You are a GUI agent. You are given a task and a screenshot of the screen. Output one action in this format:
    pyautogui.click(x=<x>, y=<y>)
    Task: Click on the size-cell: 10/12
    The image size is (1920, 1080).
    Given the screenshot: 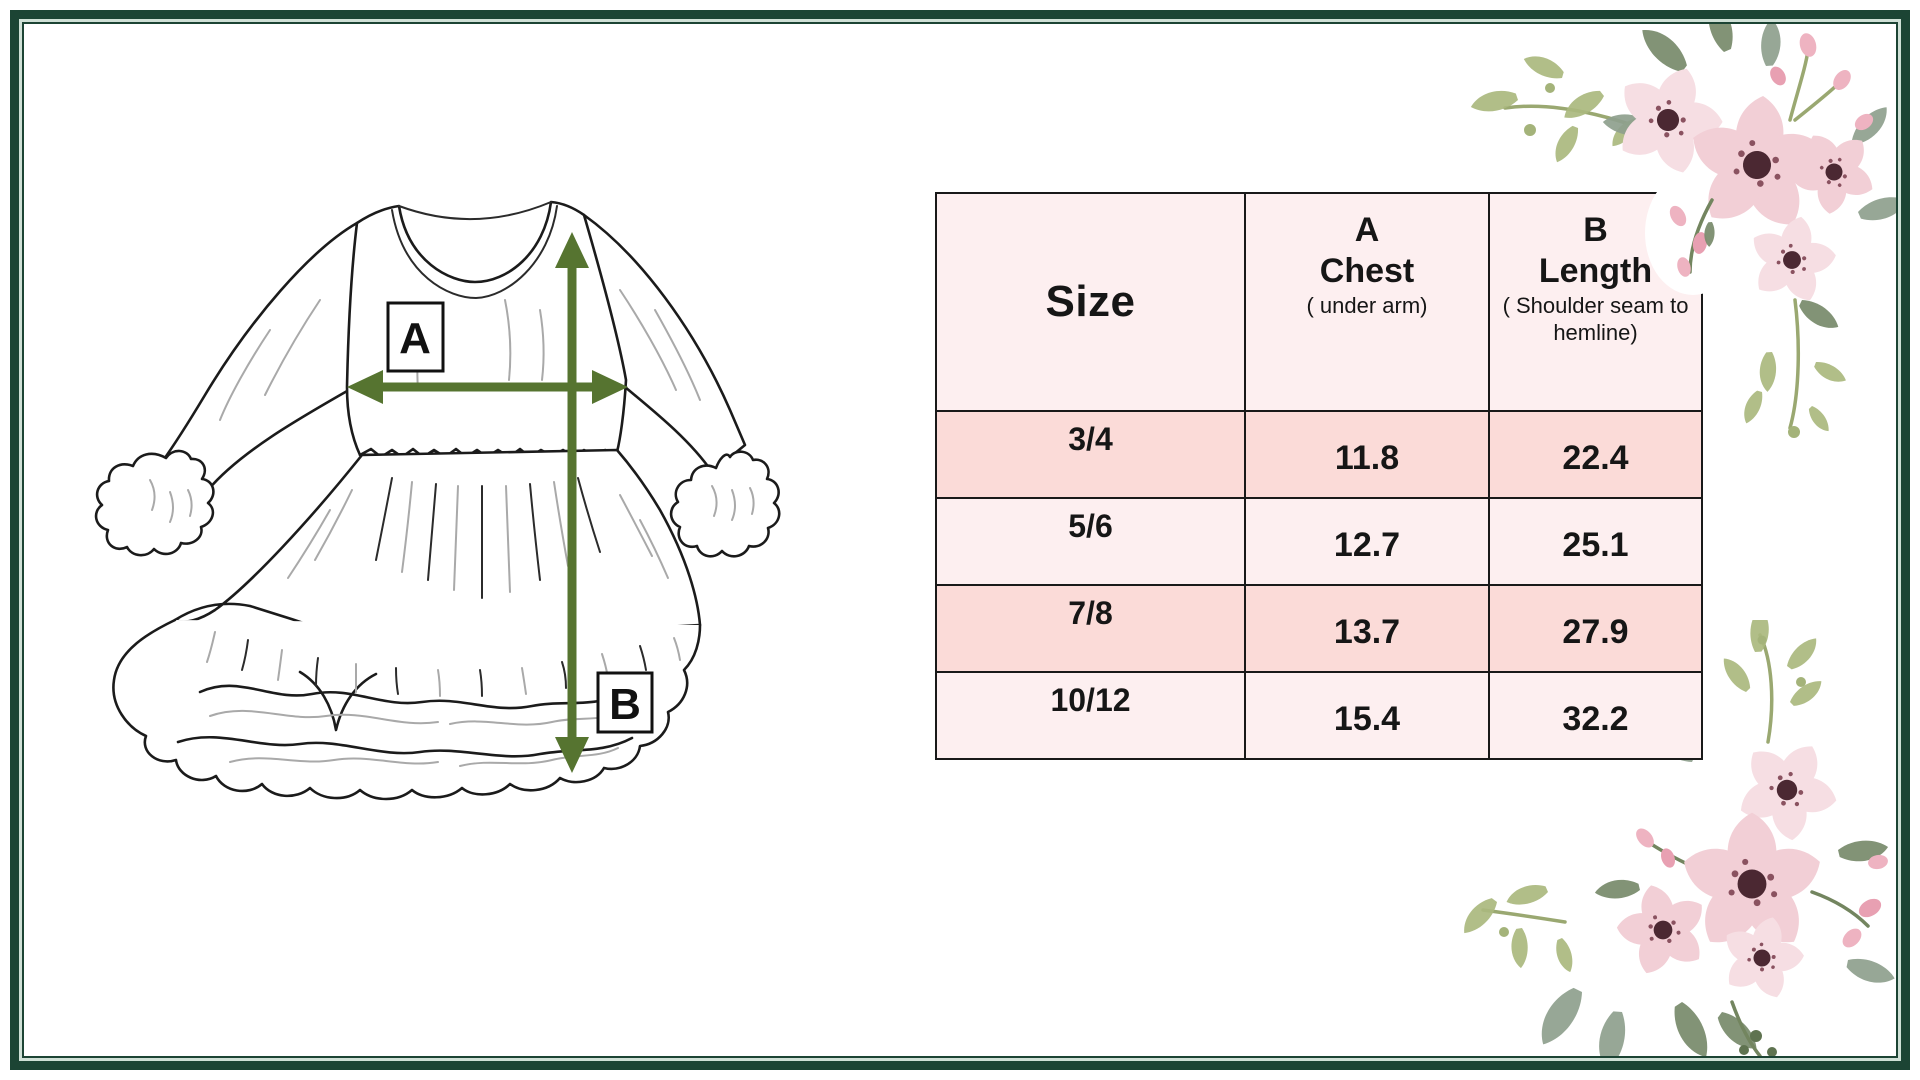 What is the action you would take?
    pyautogui.click(x=1090, y=715)
    